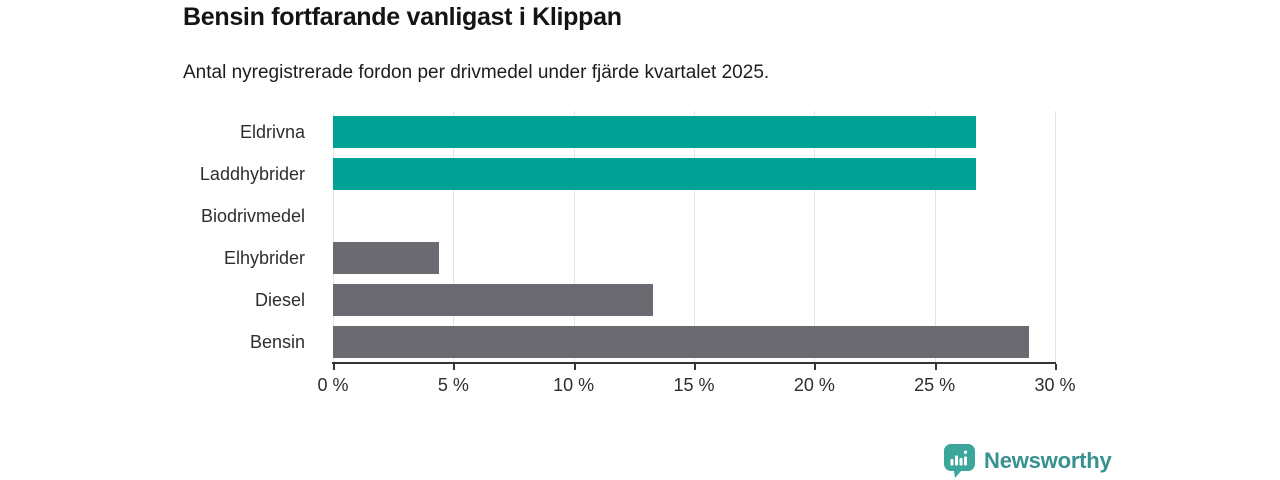 The width and height of the screenshot is (1280, 480). Describe the element at coordinates (574, 385) in the screenshot. I see `x-tick-label: 10 %` at that location.